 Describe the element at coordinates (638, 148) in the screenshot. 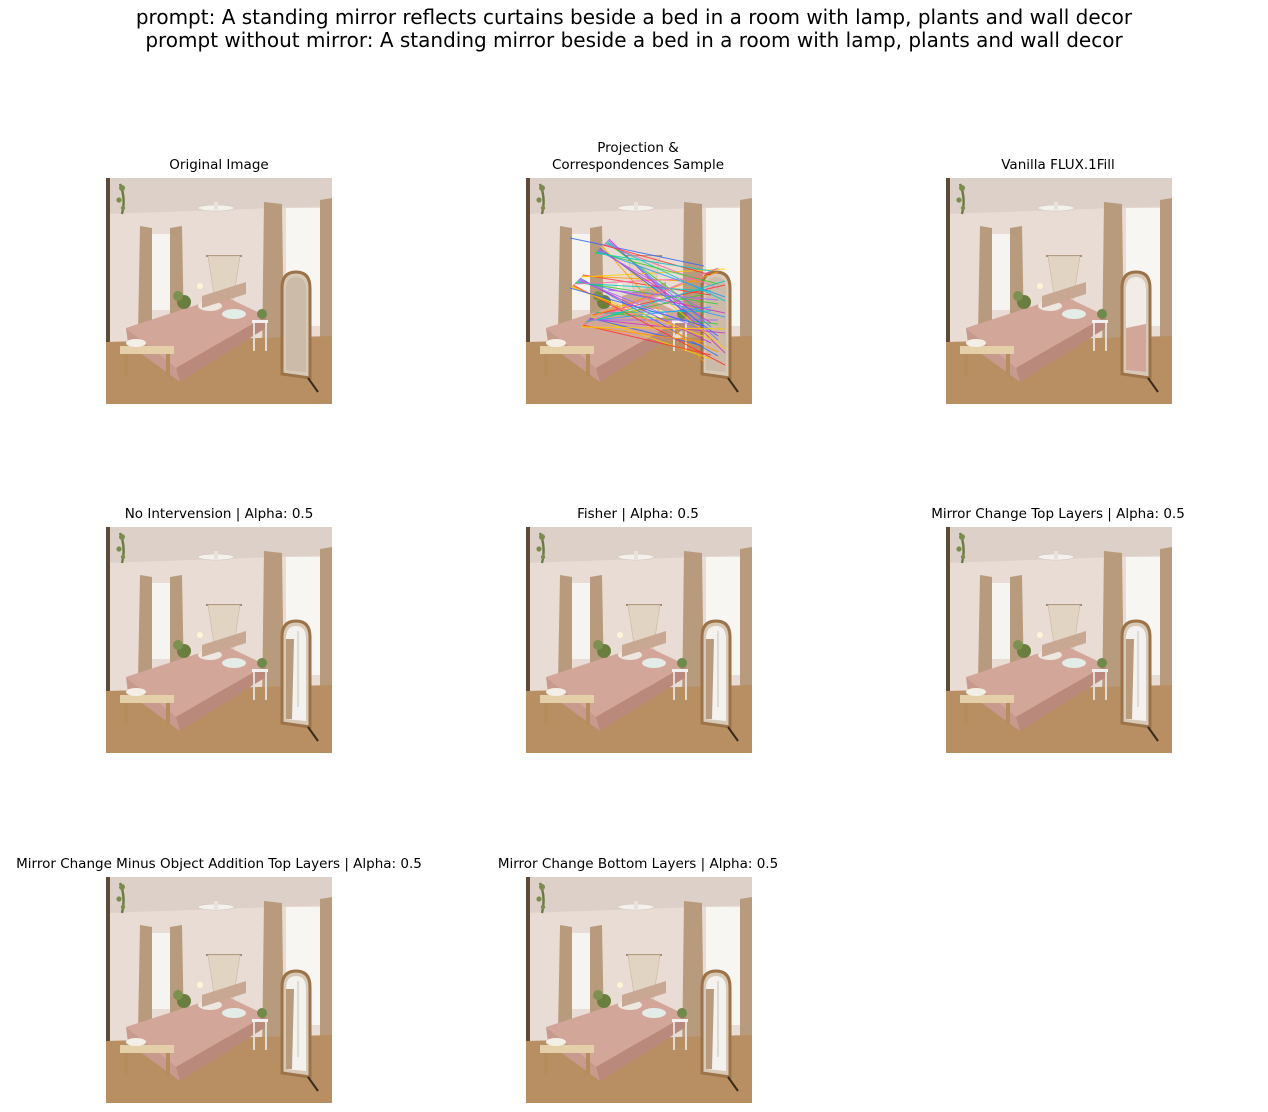

I see `panel-title-projection-line-1: Projection &` at that location.